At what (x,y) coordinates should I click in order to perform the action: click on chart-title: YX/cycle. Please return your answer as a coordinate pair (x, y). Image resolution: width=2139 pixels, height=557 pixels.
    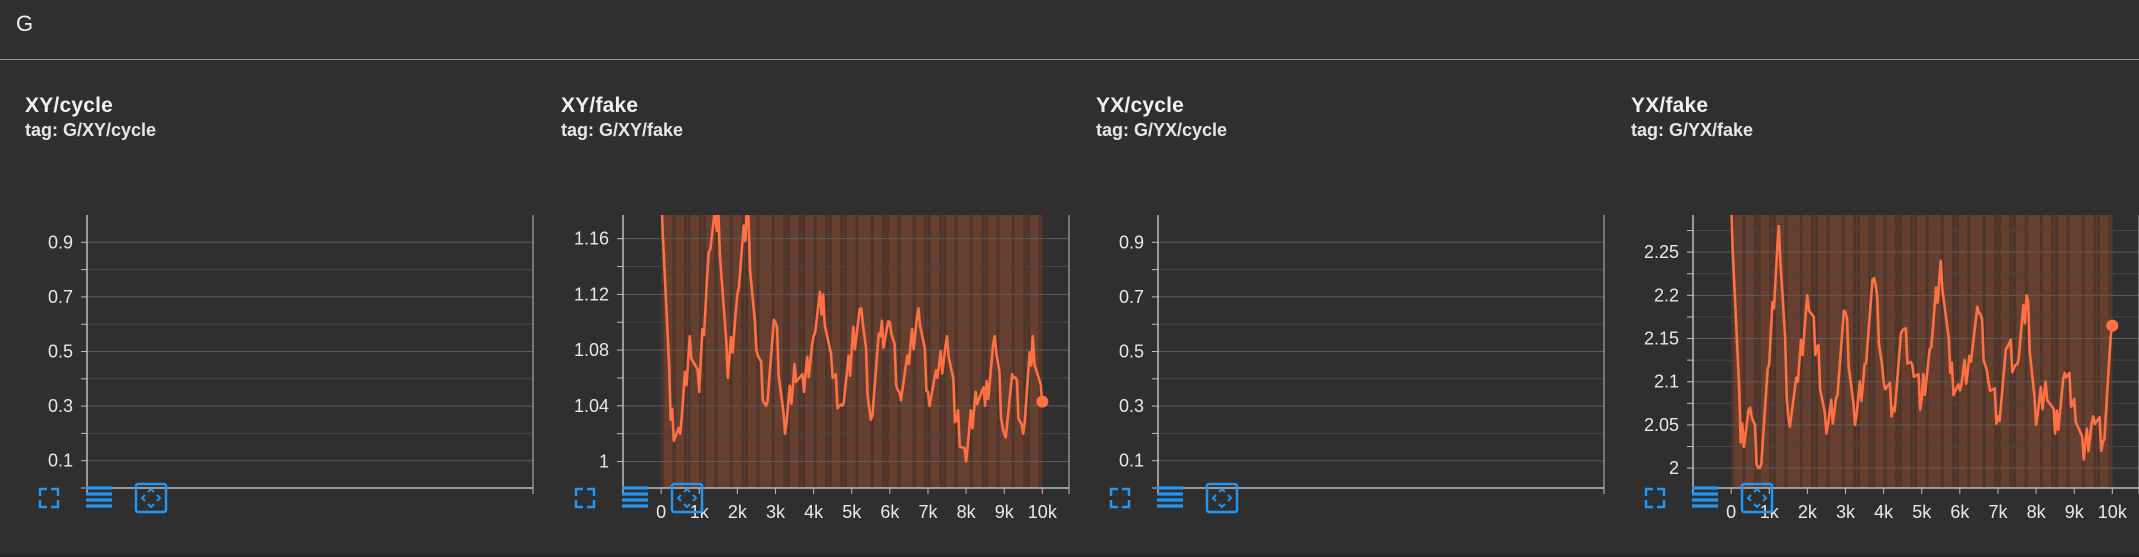
    Looking at the image, I should click on (1140, 105).